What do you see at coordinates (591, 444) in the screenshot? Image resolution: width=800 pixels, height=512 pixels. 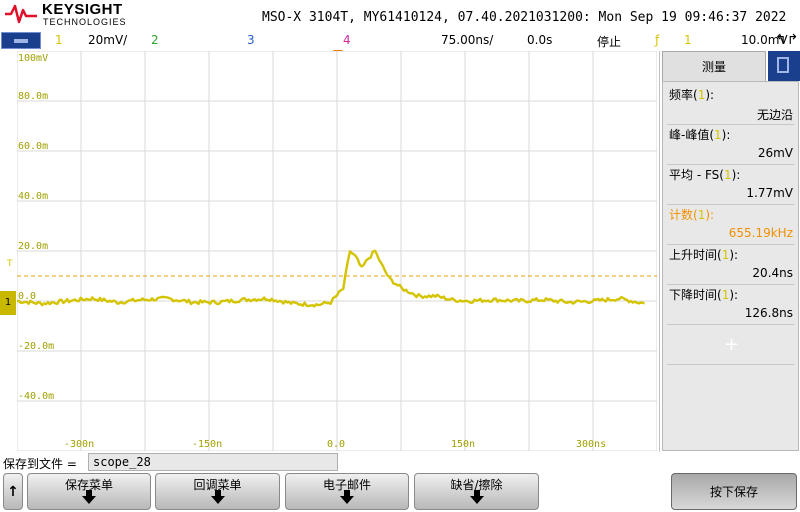 I see `x-tick-label: 300ns` at bounding box center [591, 444].